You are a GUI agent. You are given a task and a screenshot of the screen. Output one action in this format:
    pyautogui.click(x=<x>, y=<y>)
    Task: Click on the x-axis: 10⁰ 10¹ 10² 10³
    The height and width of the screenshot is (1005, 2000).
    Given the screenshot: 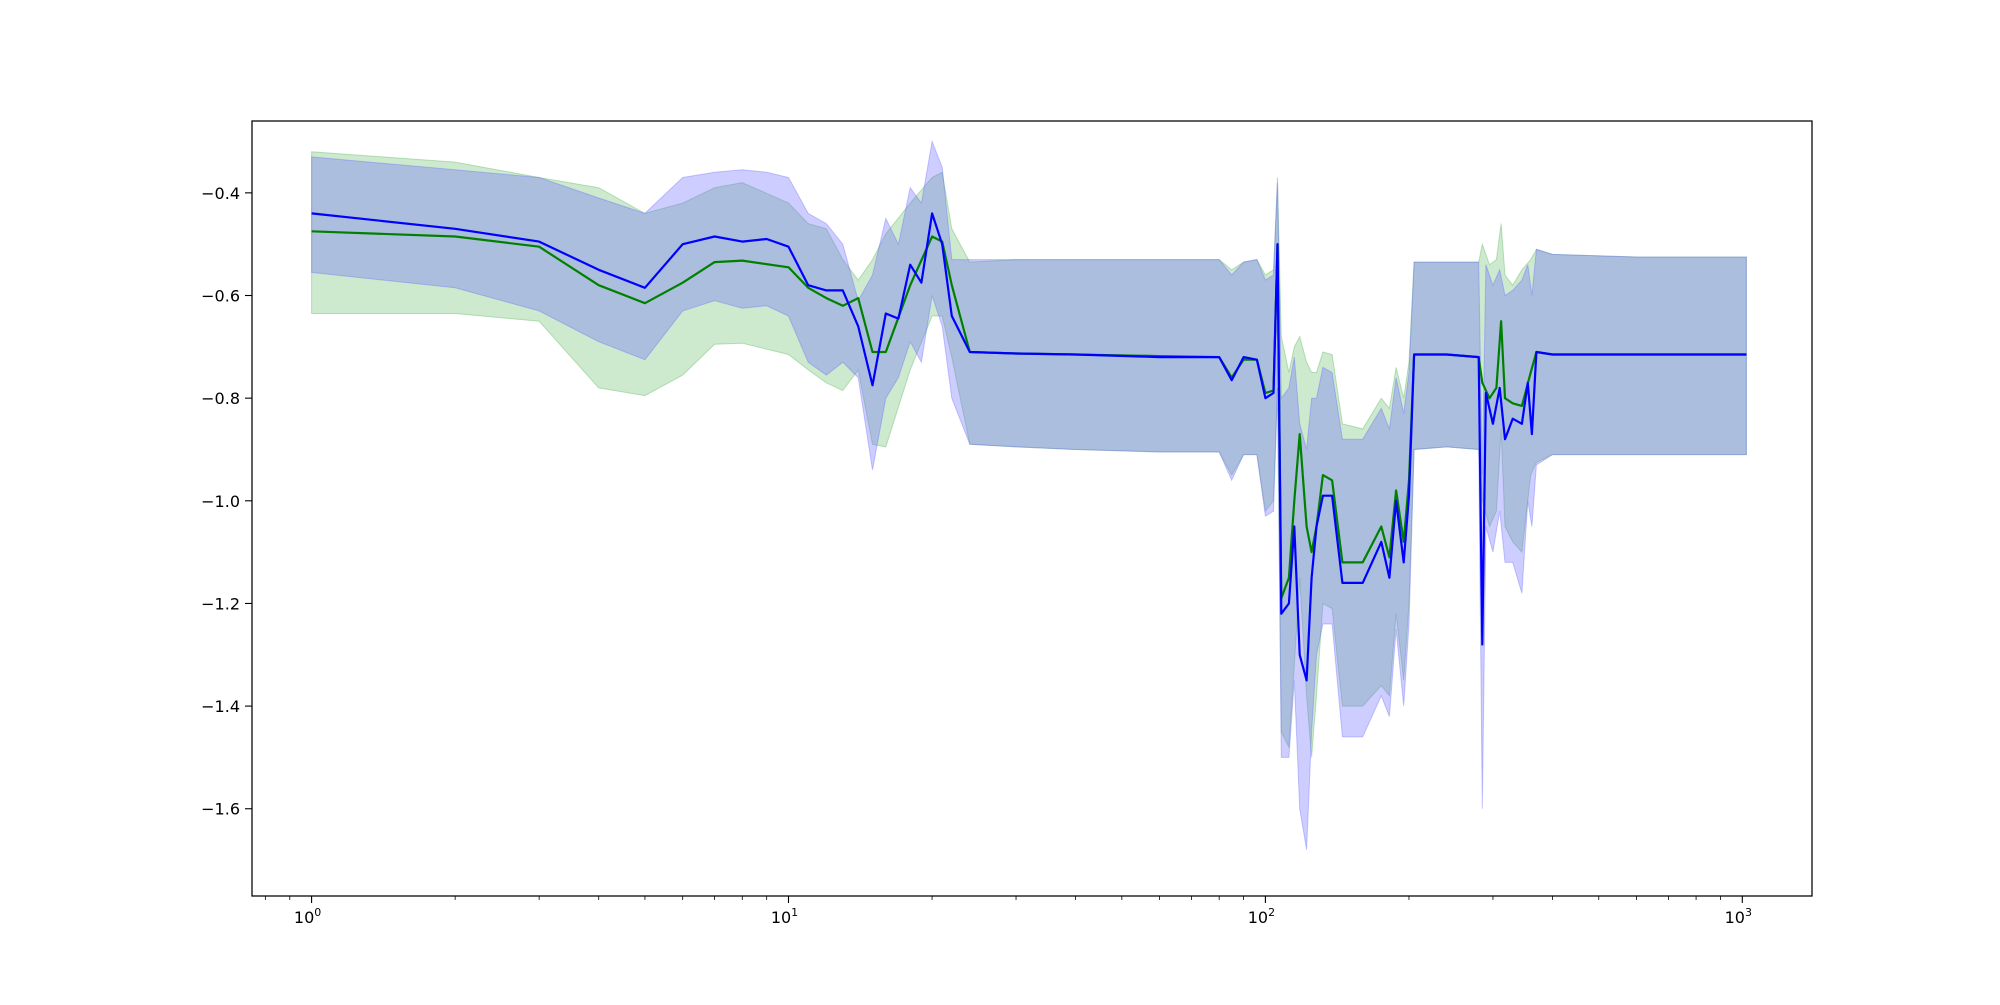 What is the action you would take?
    pyautogui.click(x=1008, y=911)
    